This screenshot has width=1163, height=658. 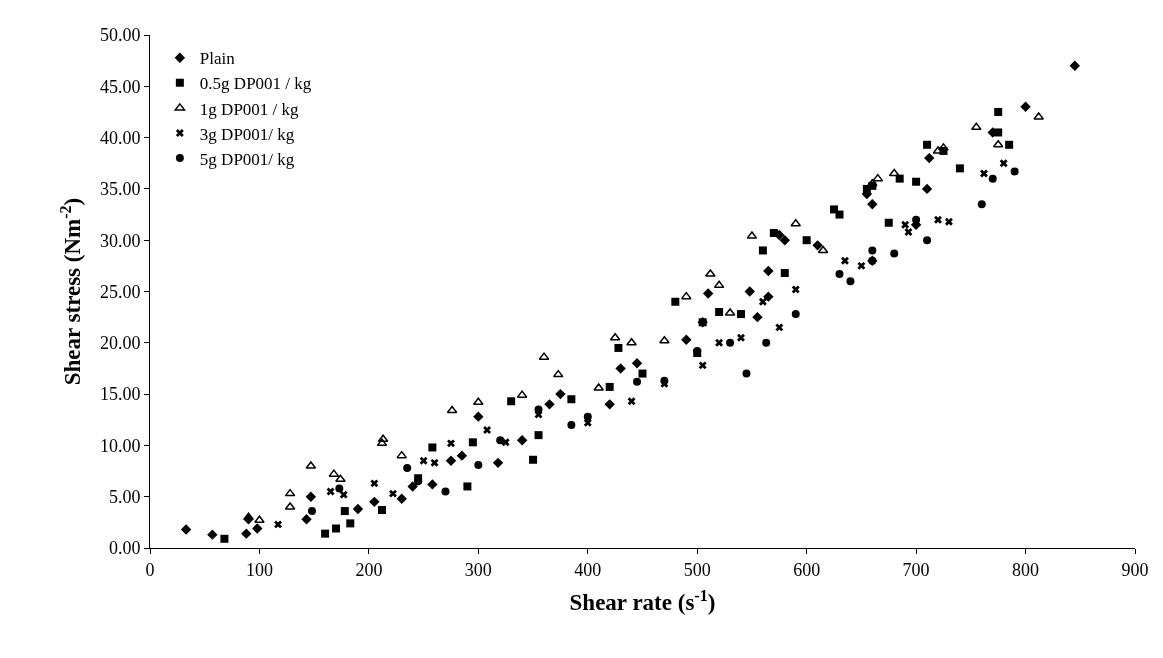 I want to click on legend-label: Plain, so click(x=217, y=59).